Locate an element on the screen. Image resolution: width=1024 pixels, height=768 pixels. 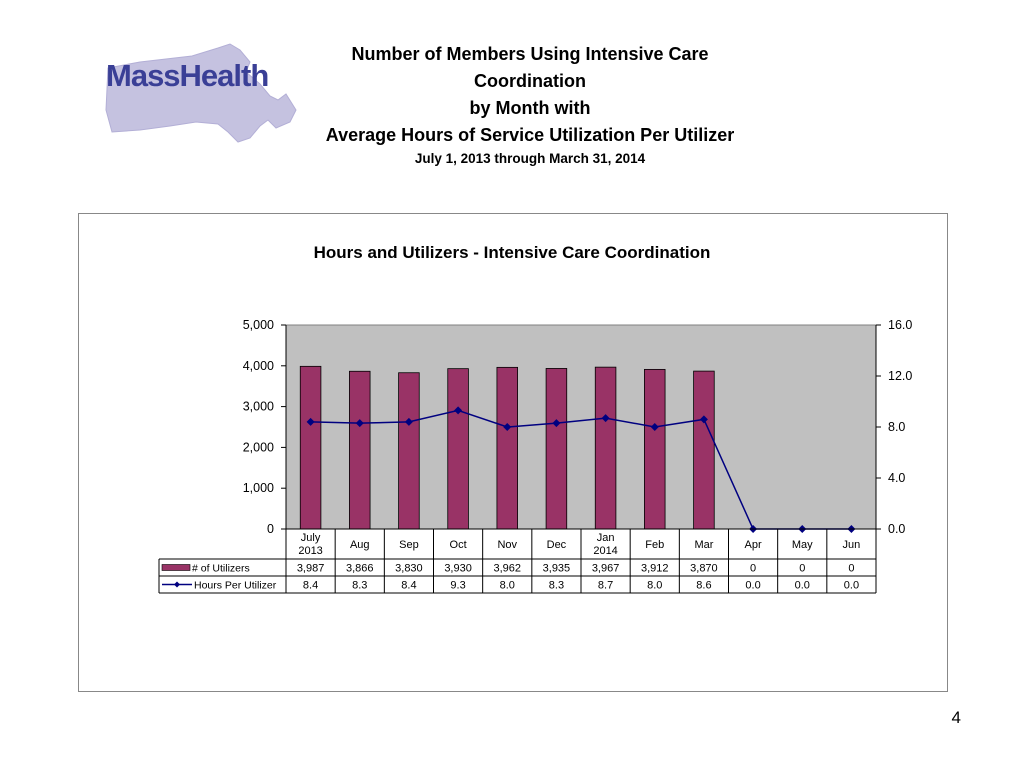
table-cell-utilizers: 3,935 is located at coordinates (557, 569).